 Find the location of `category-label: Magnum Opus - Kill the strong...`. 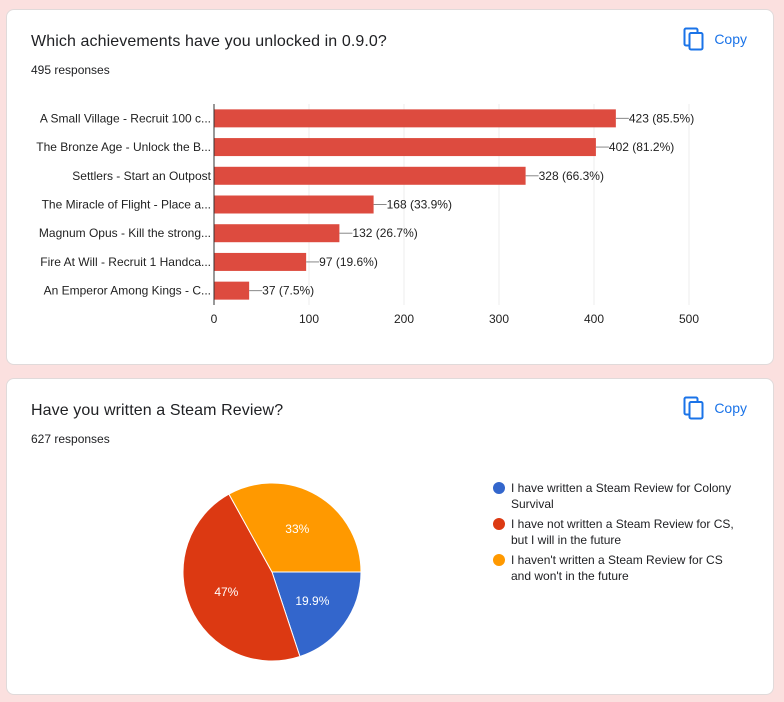

category-label: Magnum Opus - Kill the strong... is located at coordinates (125, 233).